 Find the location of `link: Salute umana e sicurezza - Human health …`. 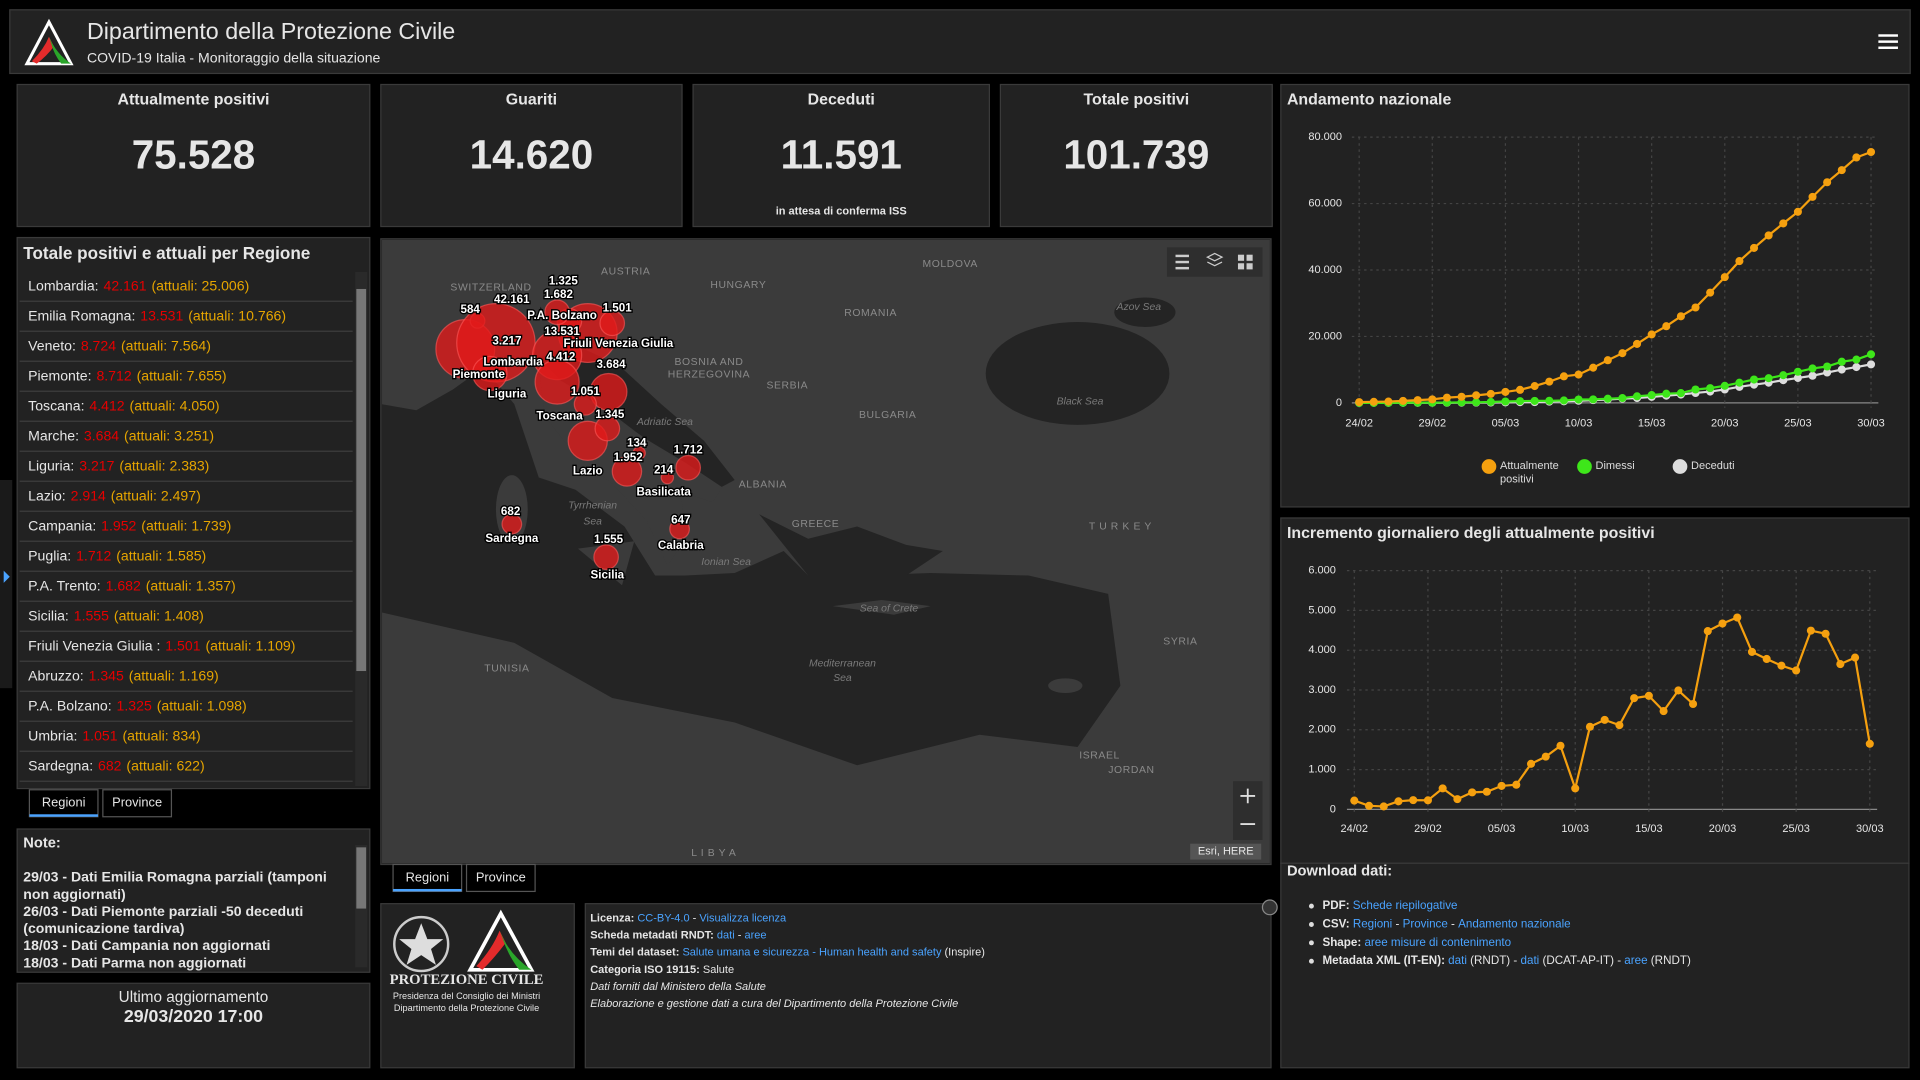

link: Salute umana e sicurezza - Human health … is located at coordinates (812, 953).